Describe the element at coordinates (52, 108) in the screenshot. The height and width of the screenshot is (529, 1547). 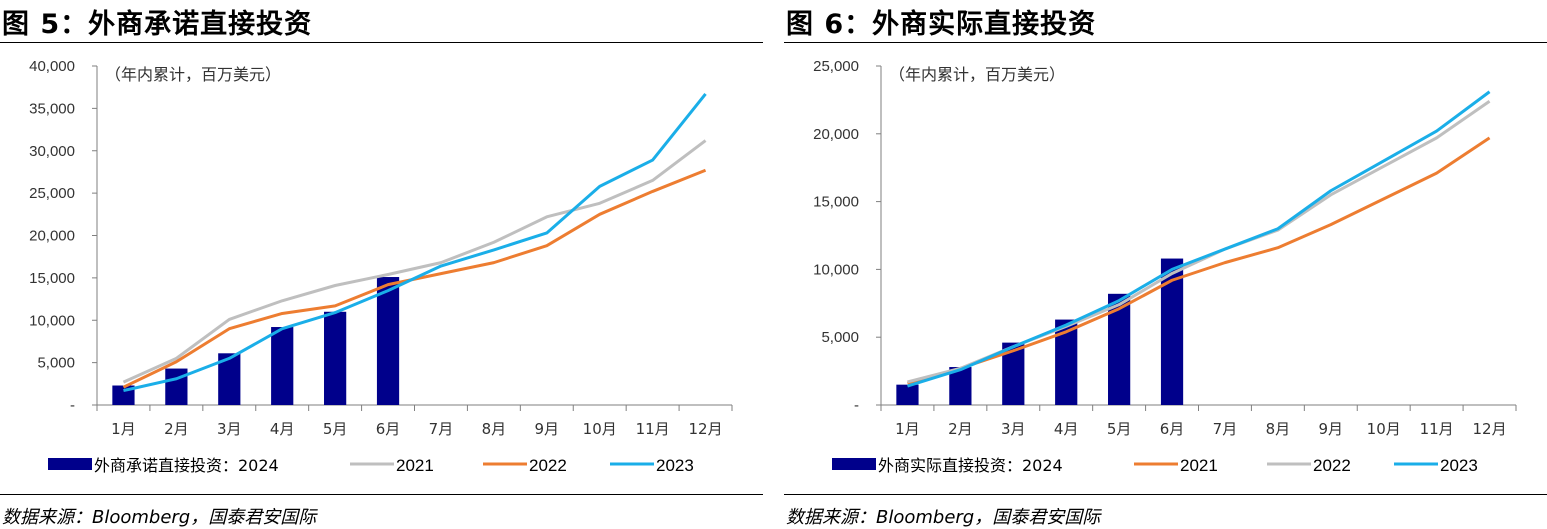
I see `y-tick-label: 35,000` at that location.